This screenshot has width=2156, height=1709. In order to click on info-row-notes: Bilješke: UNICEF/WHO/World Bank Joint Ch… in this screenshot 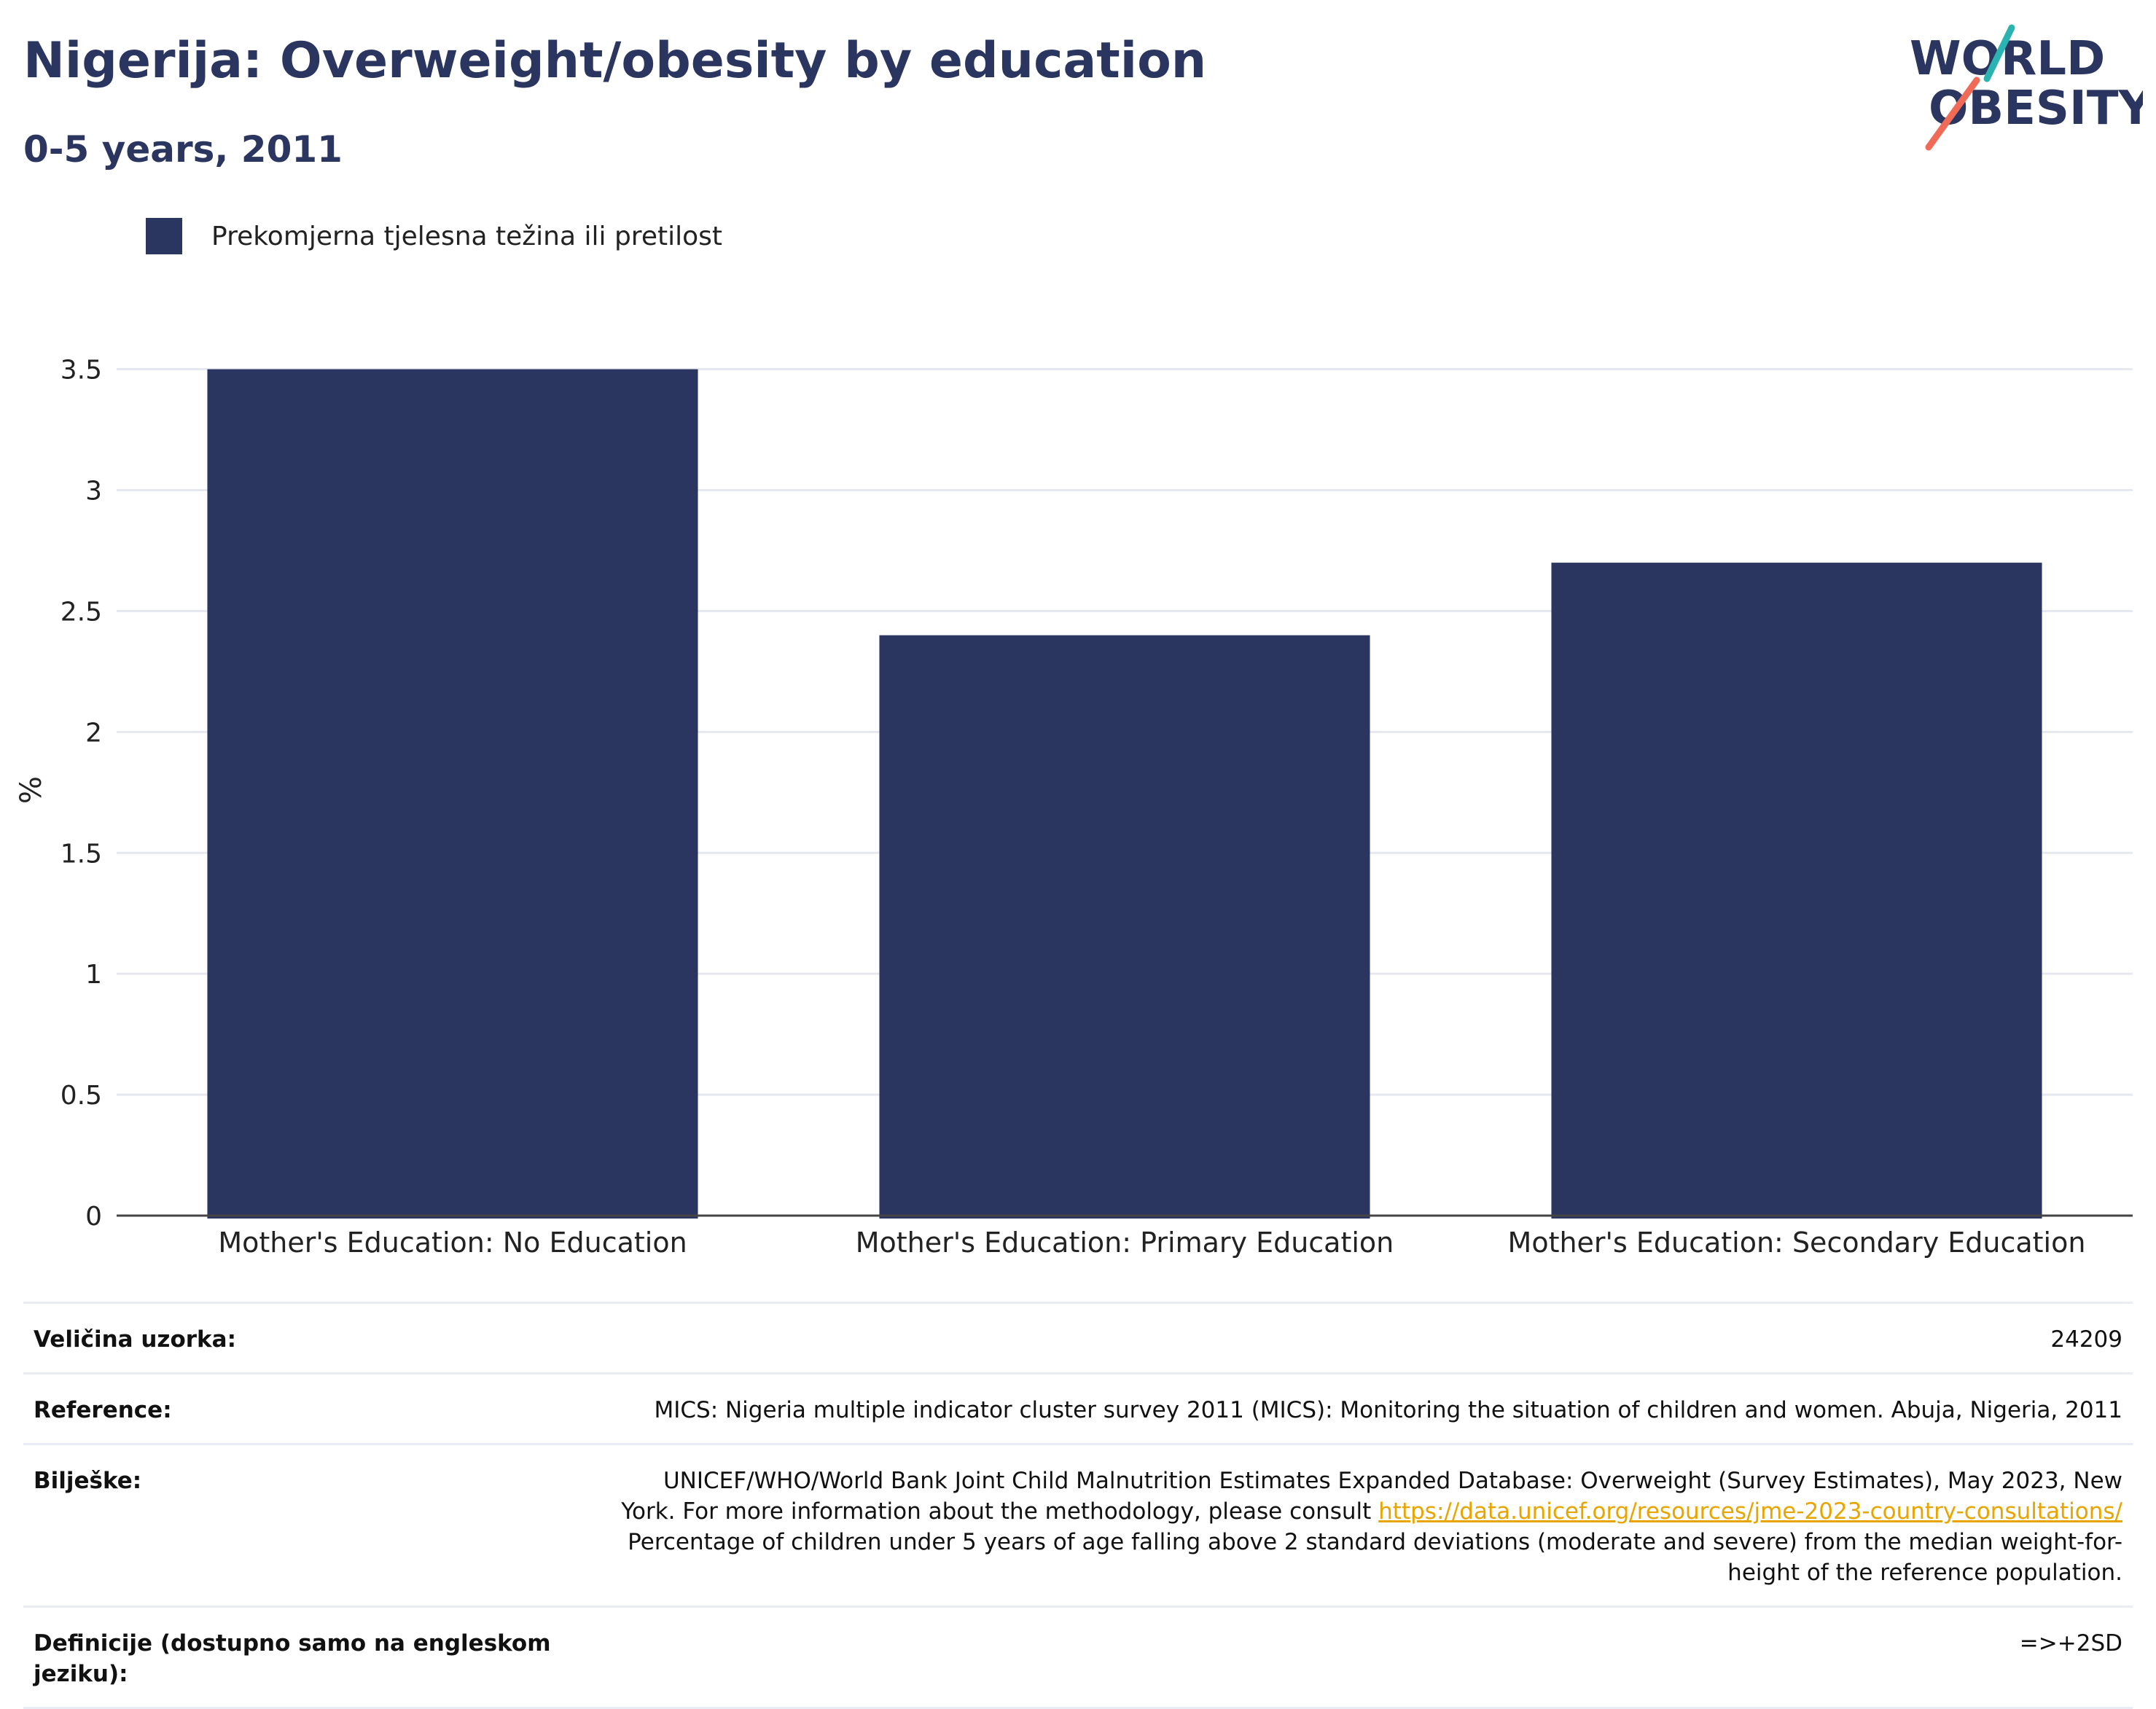, I will do `click(1078, 1524)`.